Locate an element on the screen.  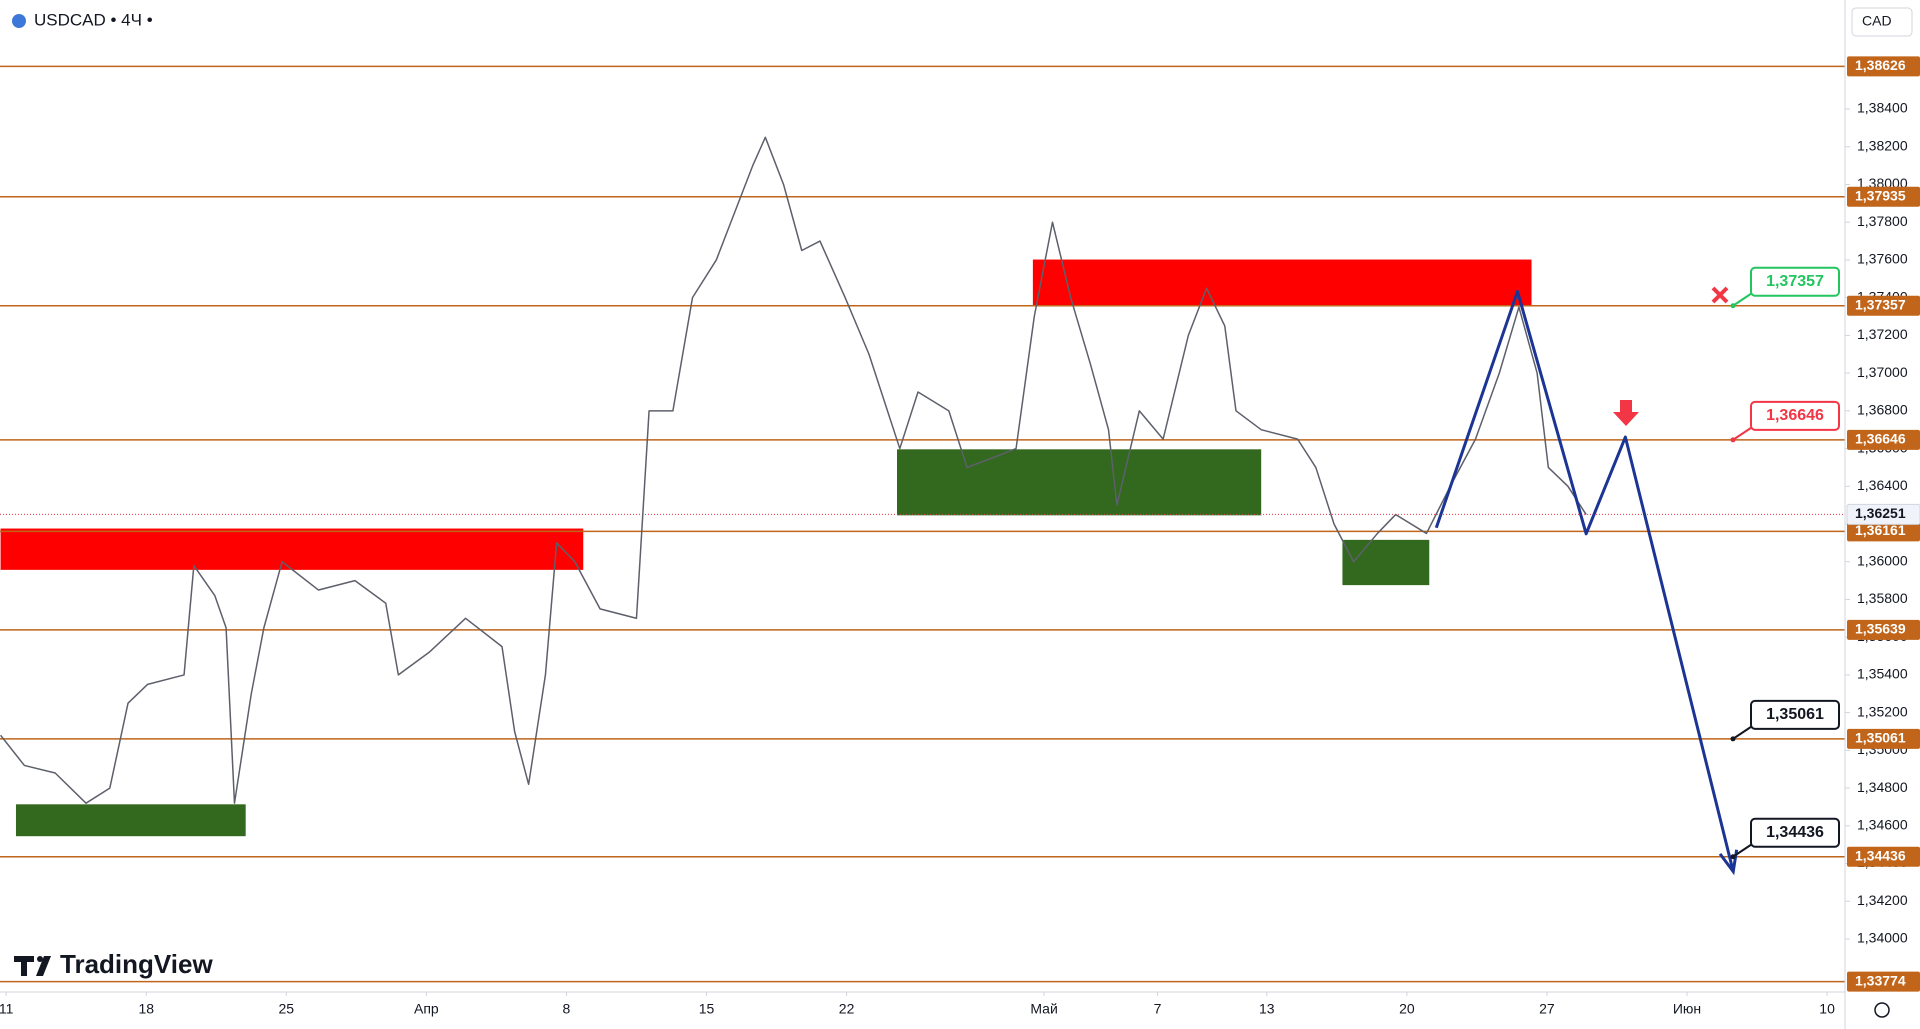
level-label: 1,34436 is located at coordinates (1880, 855).